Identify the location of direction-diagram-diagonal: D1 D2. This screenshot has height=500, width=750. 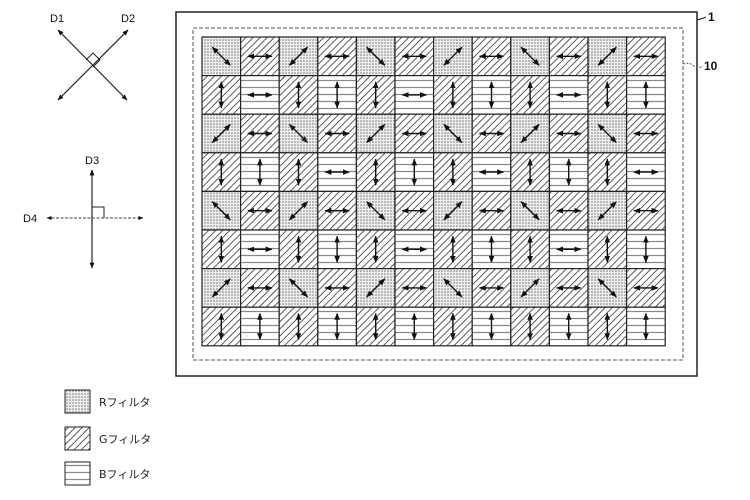
(92, 57).